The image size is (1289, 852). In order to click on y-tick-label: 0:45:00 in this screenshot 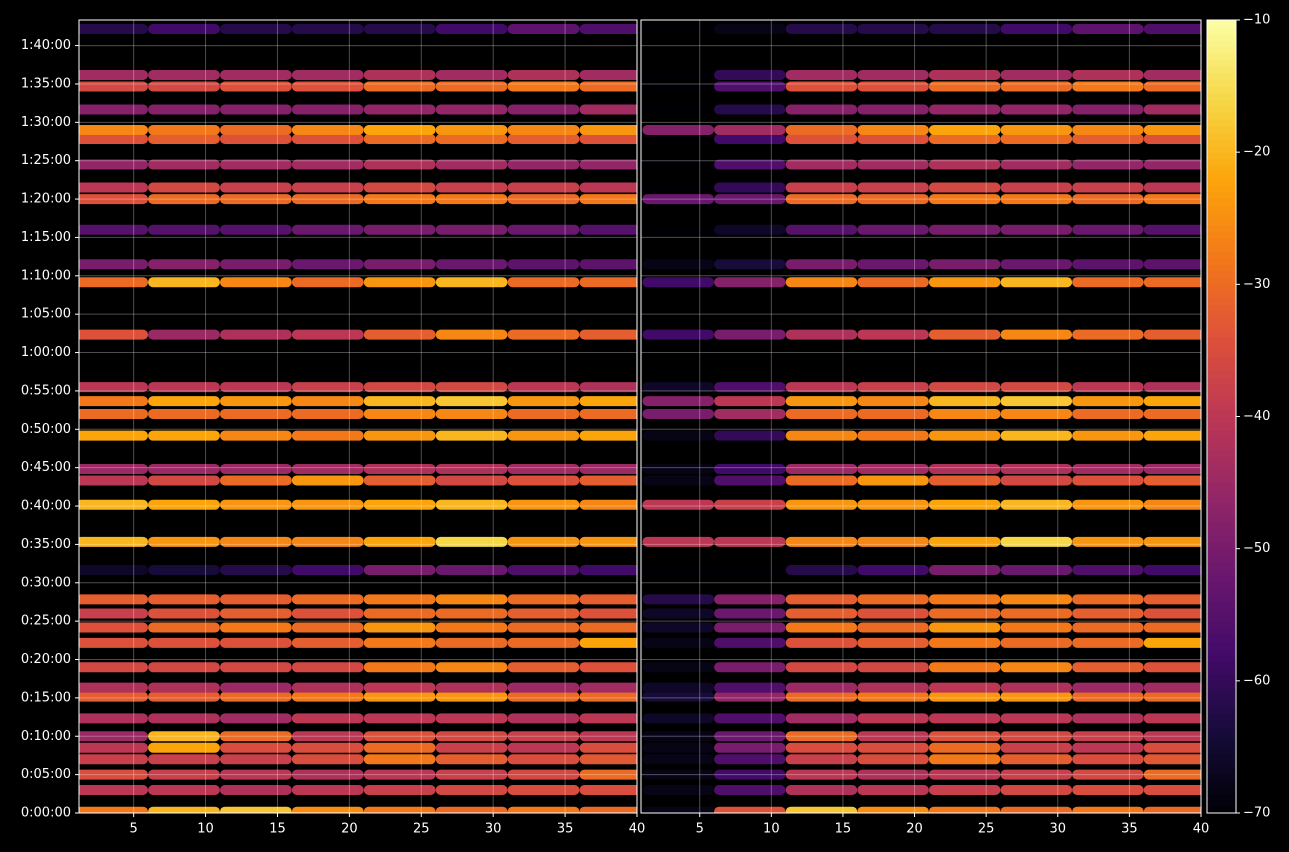, I will do `click(46, 467)`.